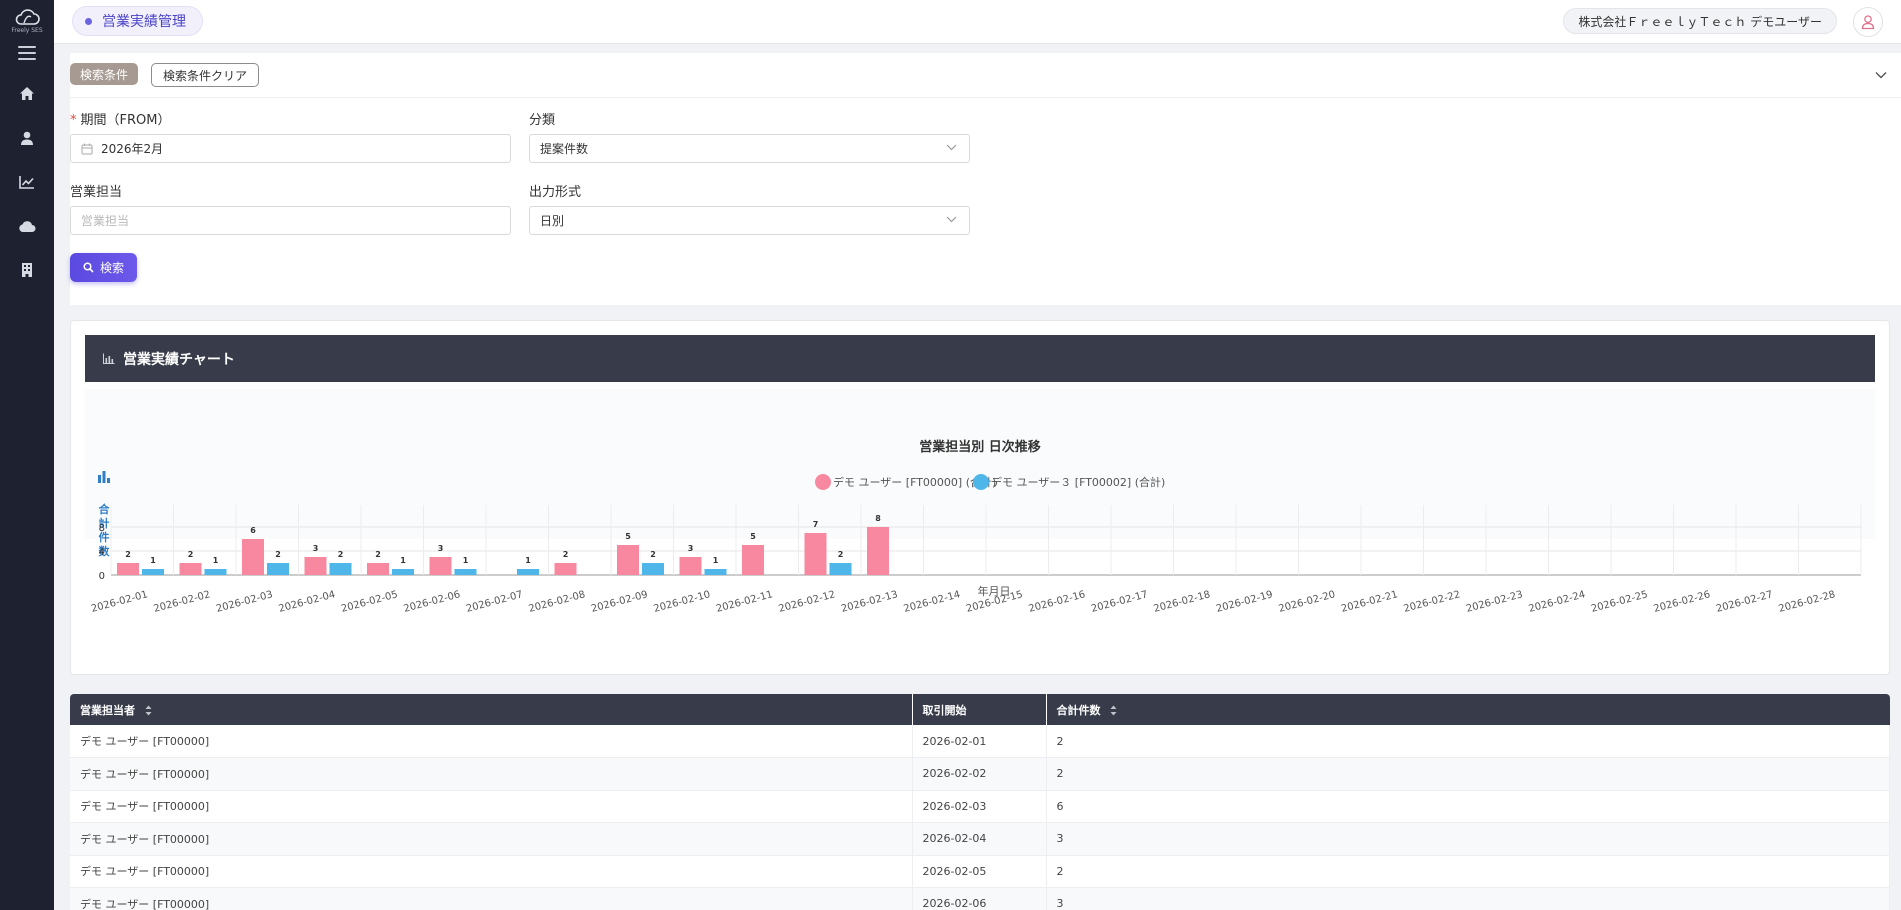  I want to click on chart-toolbar-icon, so click(104, 477).